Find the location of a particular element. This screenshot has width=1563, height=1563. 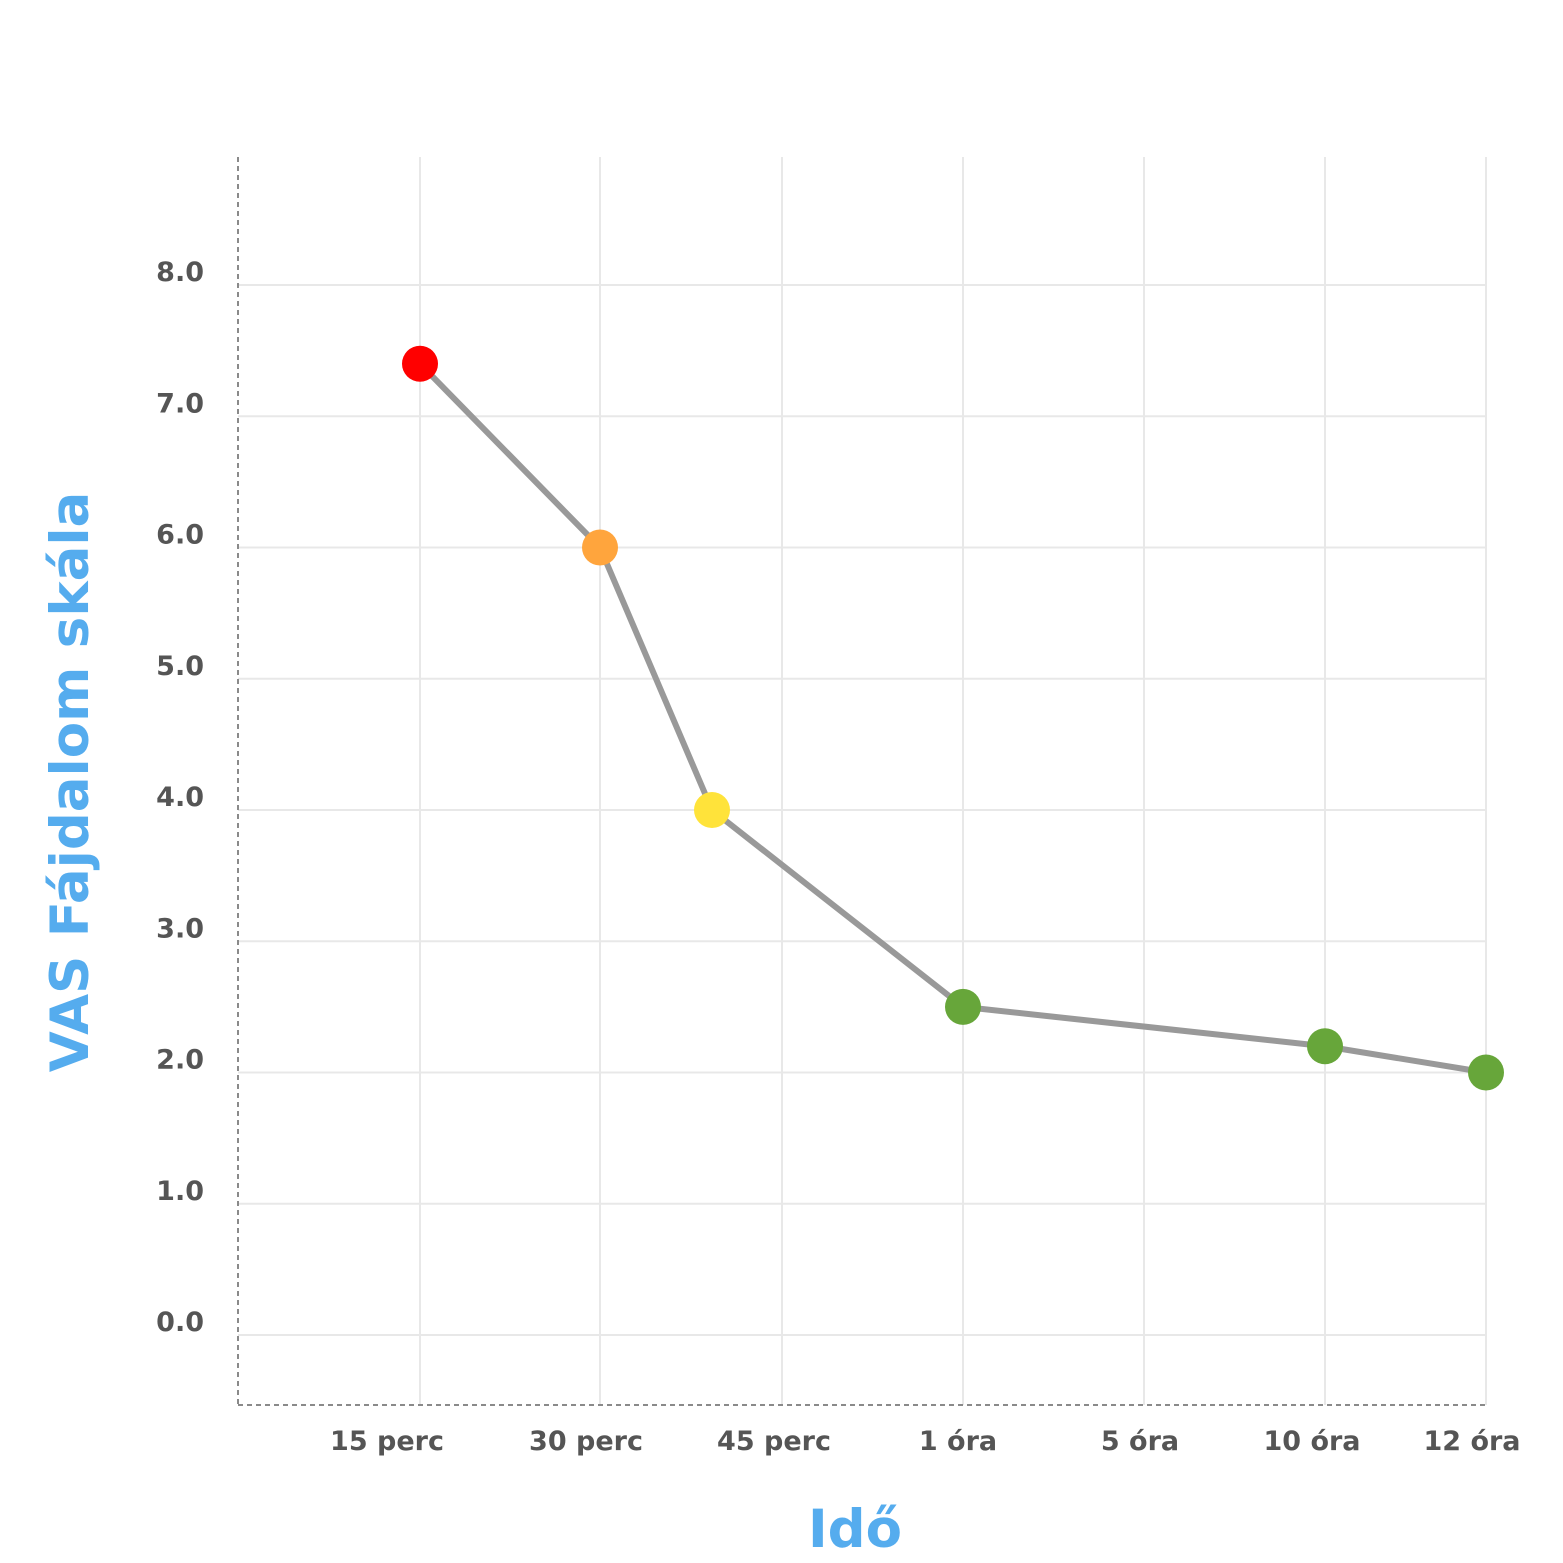

x-tick-label: 12 óra is located at coordinates (1471, 1441).